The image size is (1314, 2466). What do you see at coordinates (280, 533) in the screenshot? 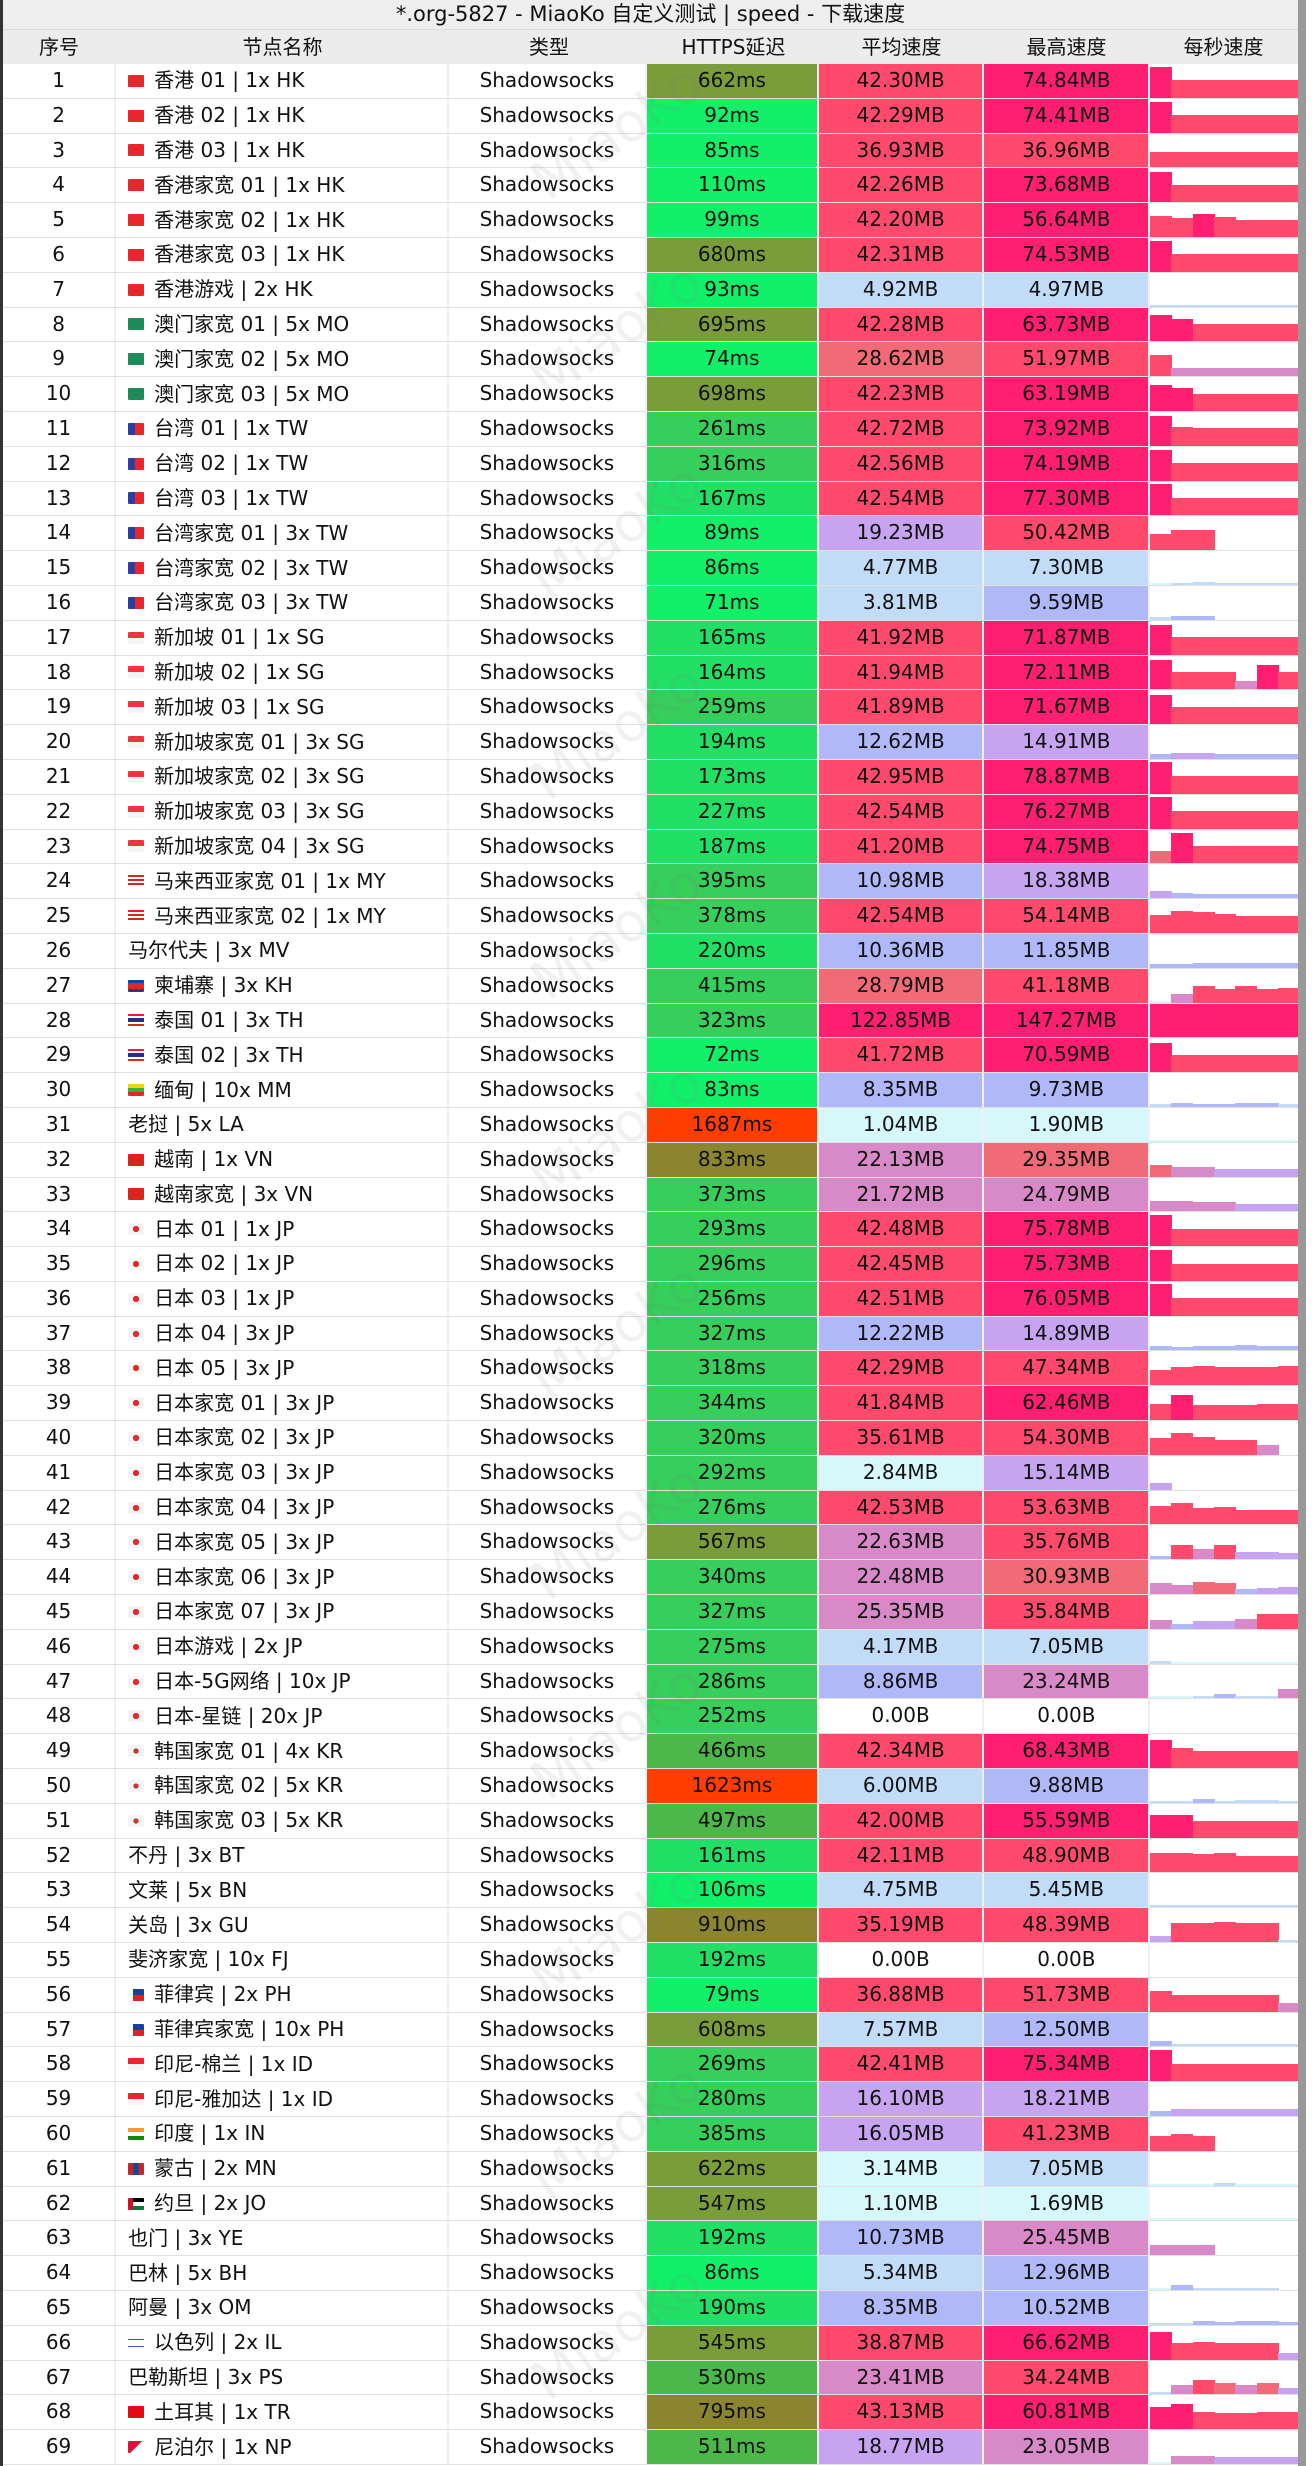
I see `node-name-cell: 台湾家宽 01 | 3x TW` at bounding box center [280, 533].